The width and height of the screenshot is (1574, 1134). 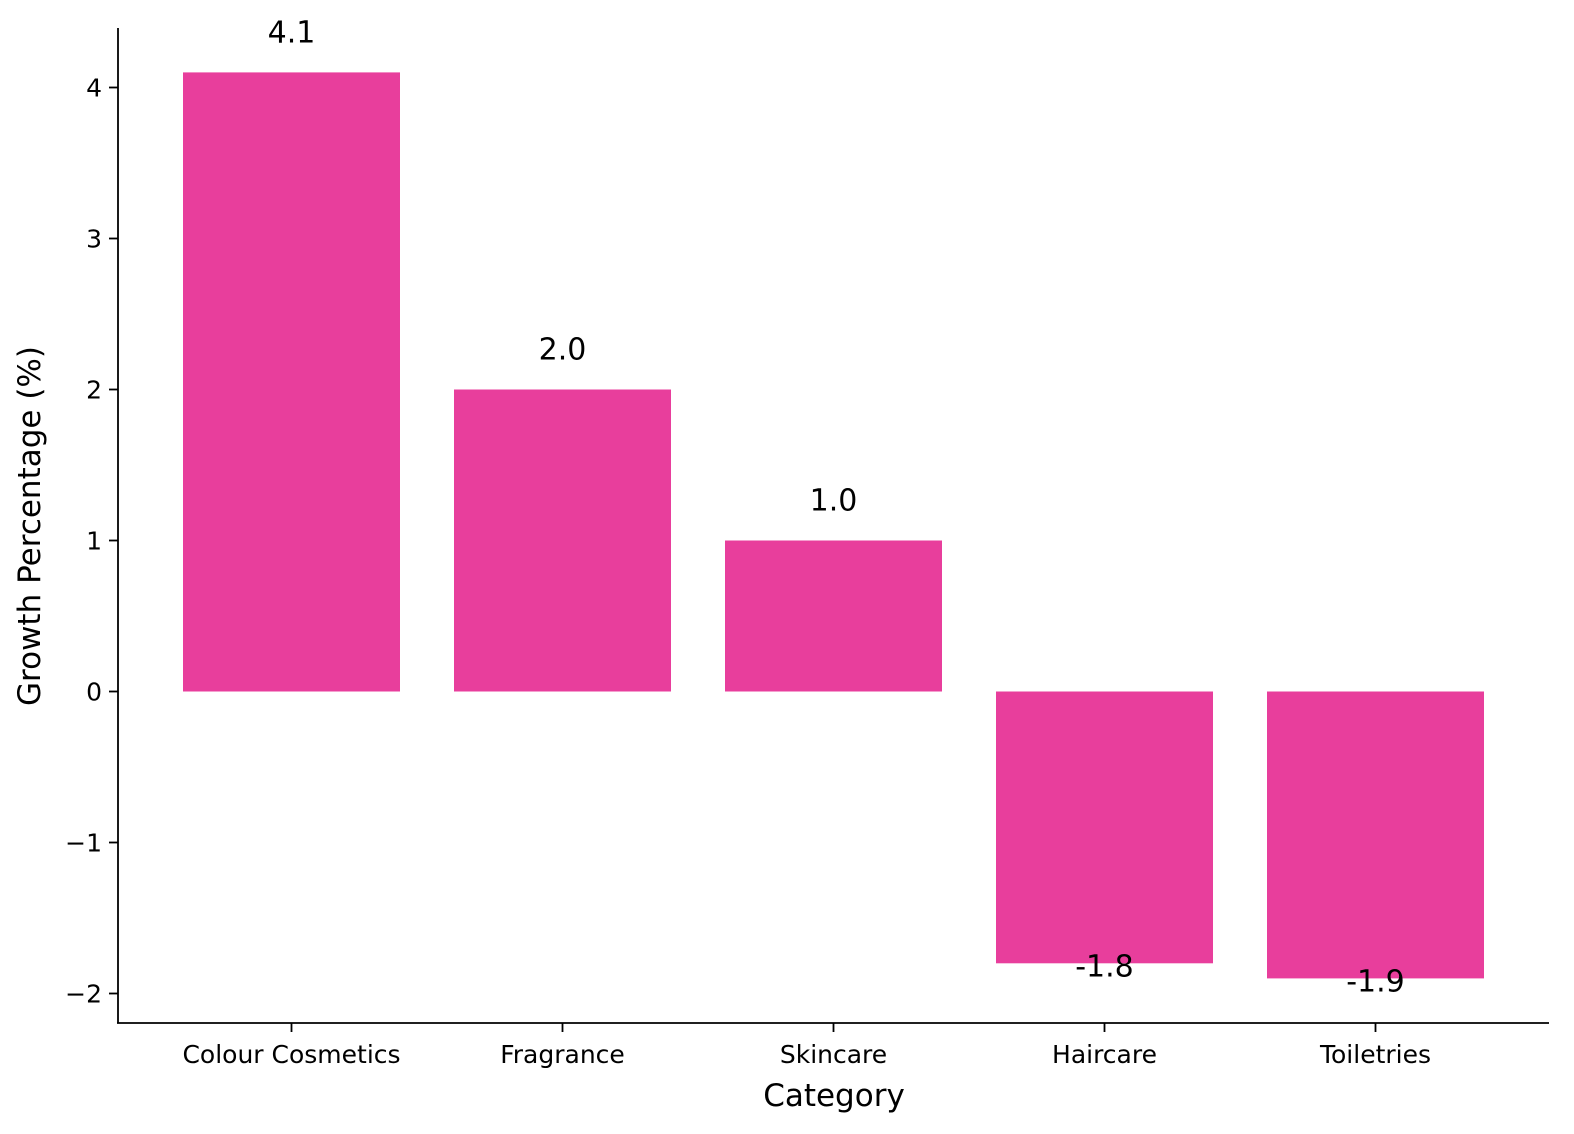 I want to click on y-tick-label: 1, so click(x=94, y=541).